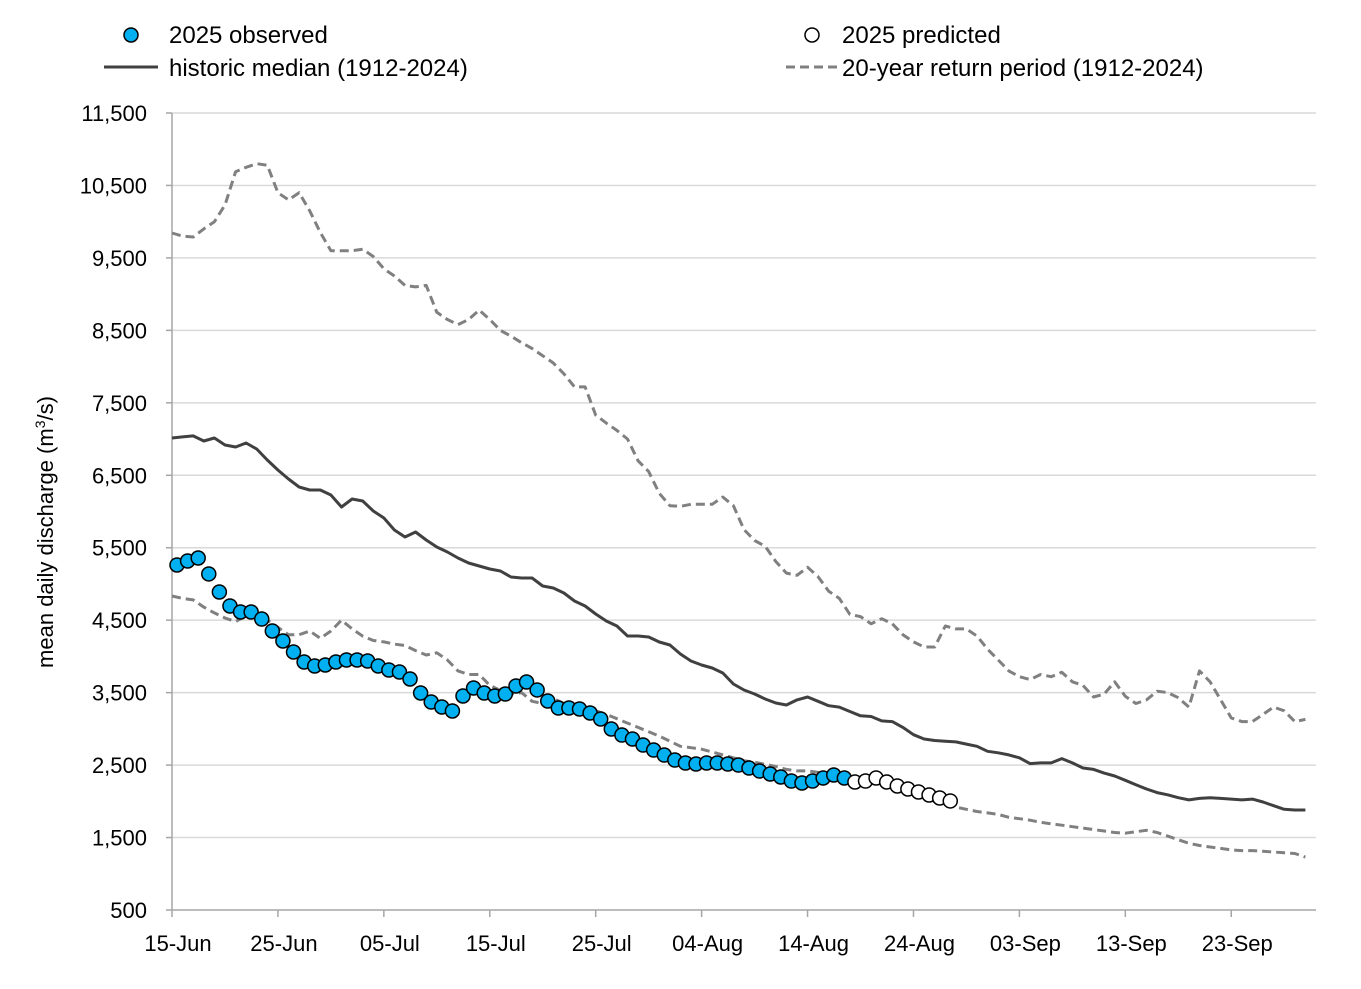 Image resolution: width=1361 pixels, height=989 pixels. Describe the element at coordinates (919, 943) in the screenshot. I see `x-tick-label: 24-Aug` at that location.